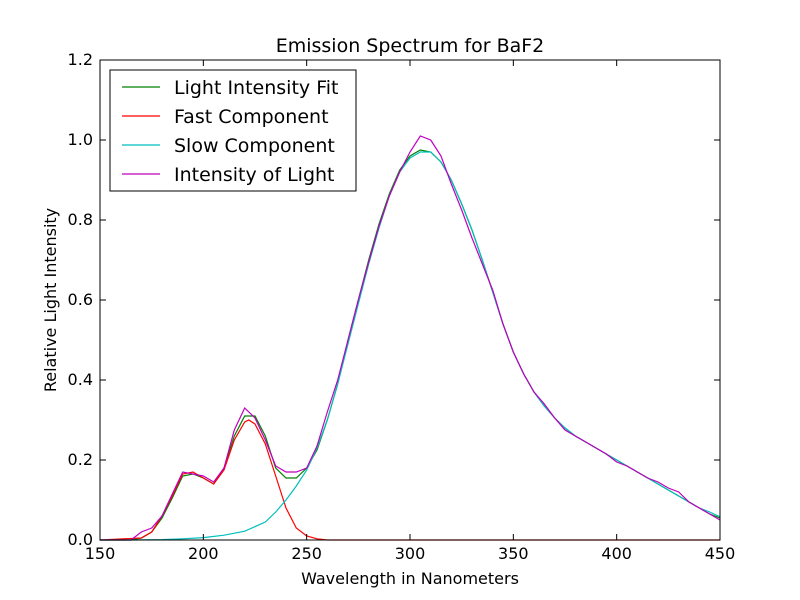 This screenshot has height=600, width=800. What do you see at coordinates (513, 553) in the screenshot?
I see `x-tick-label: 350` at bounding box center [513, 553].